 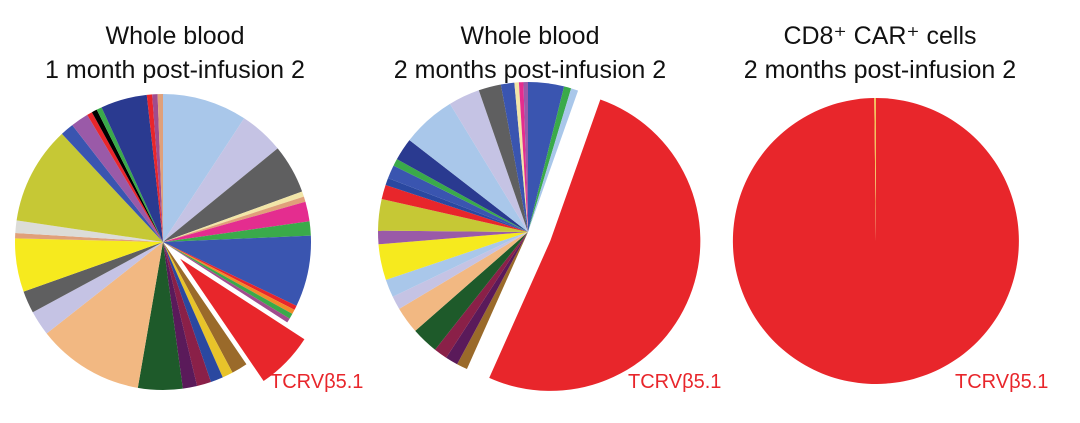 What do you see at coordinates (879, 36) in the screenshot?
I see `chart-title-line-1: CD8⁺ CAR⁺ cells` at bounding box center [879, 36].